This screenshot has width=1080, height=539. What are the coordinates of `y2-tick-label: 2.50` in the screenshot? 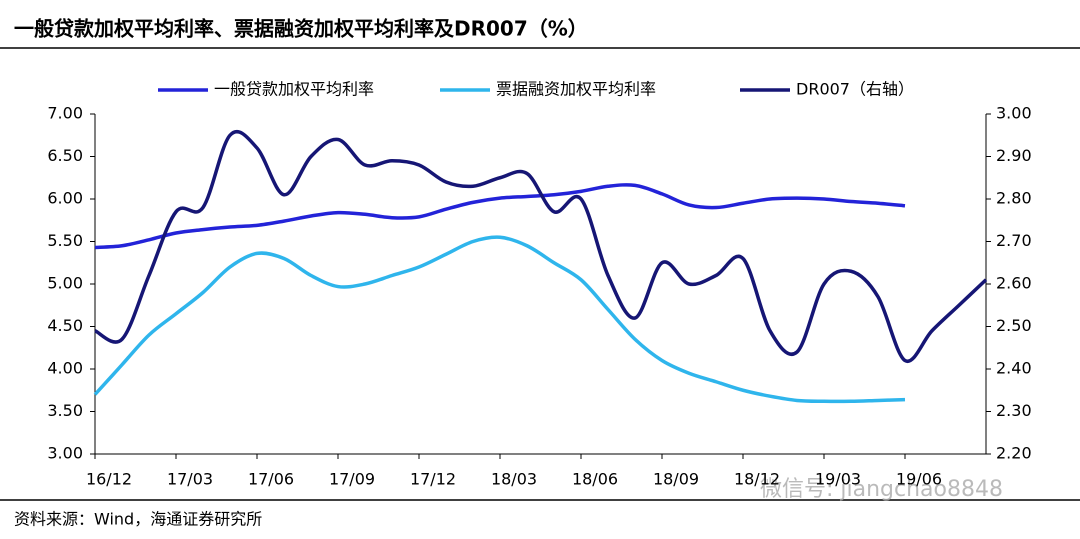 It's located at (1014, 325).